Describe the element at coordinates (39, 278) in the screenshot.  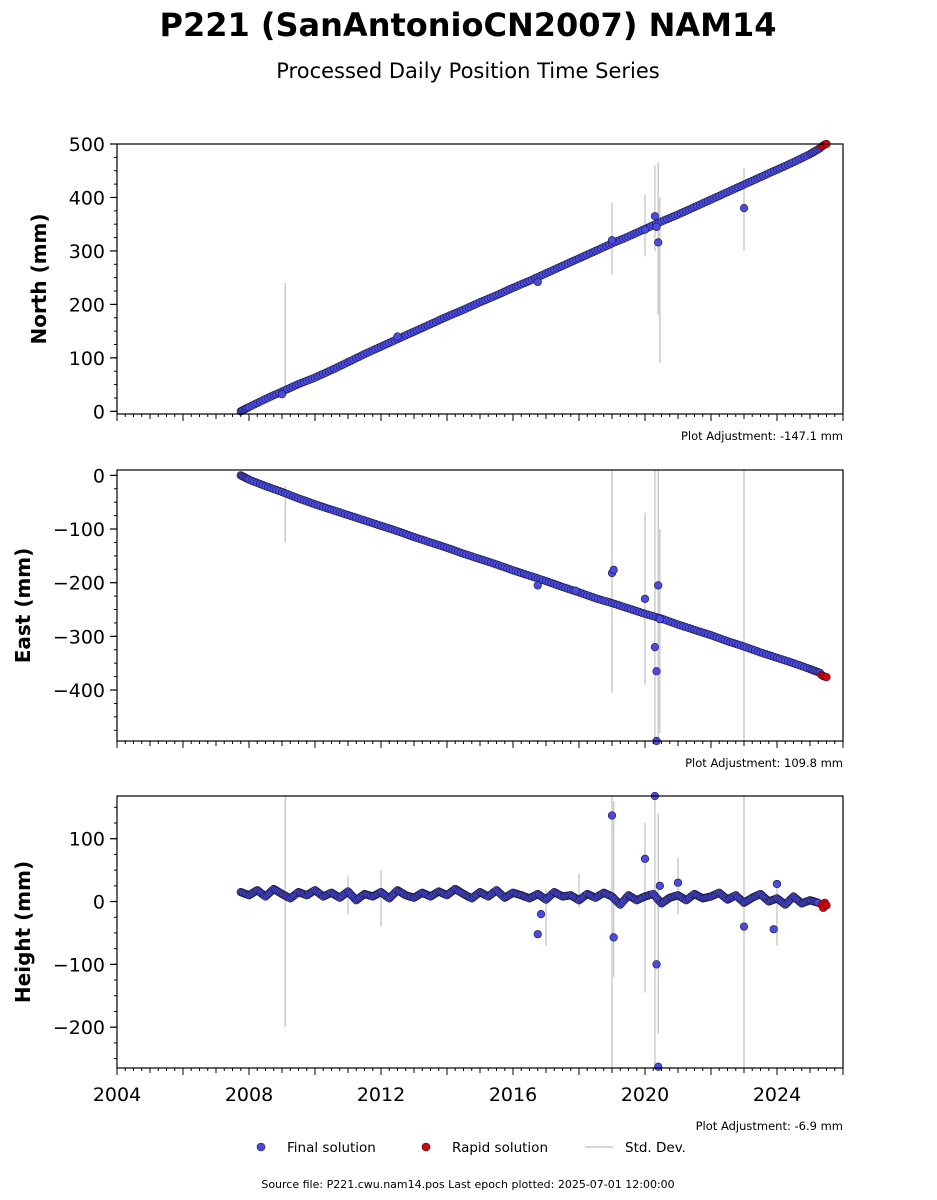
I see `north-y-axis-label: North (mm)` at that location.